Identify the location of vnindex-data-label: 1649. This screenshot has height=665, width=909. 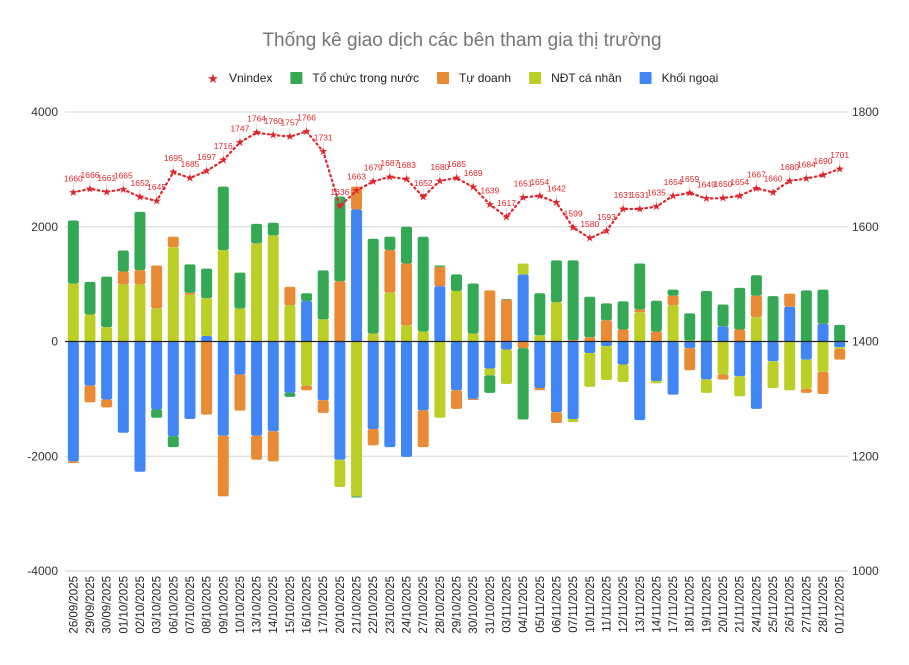
(706, 185).